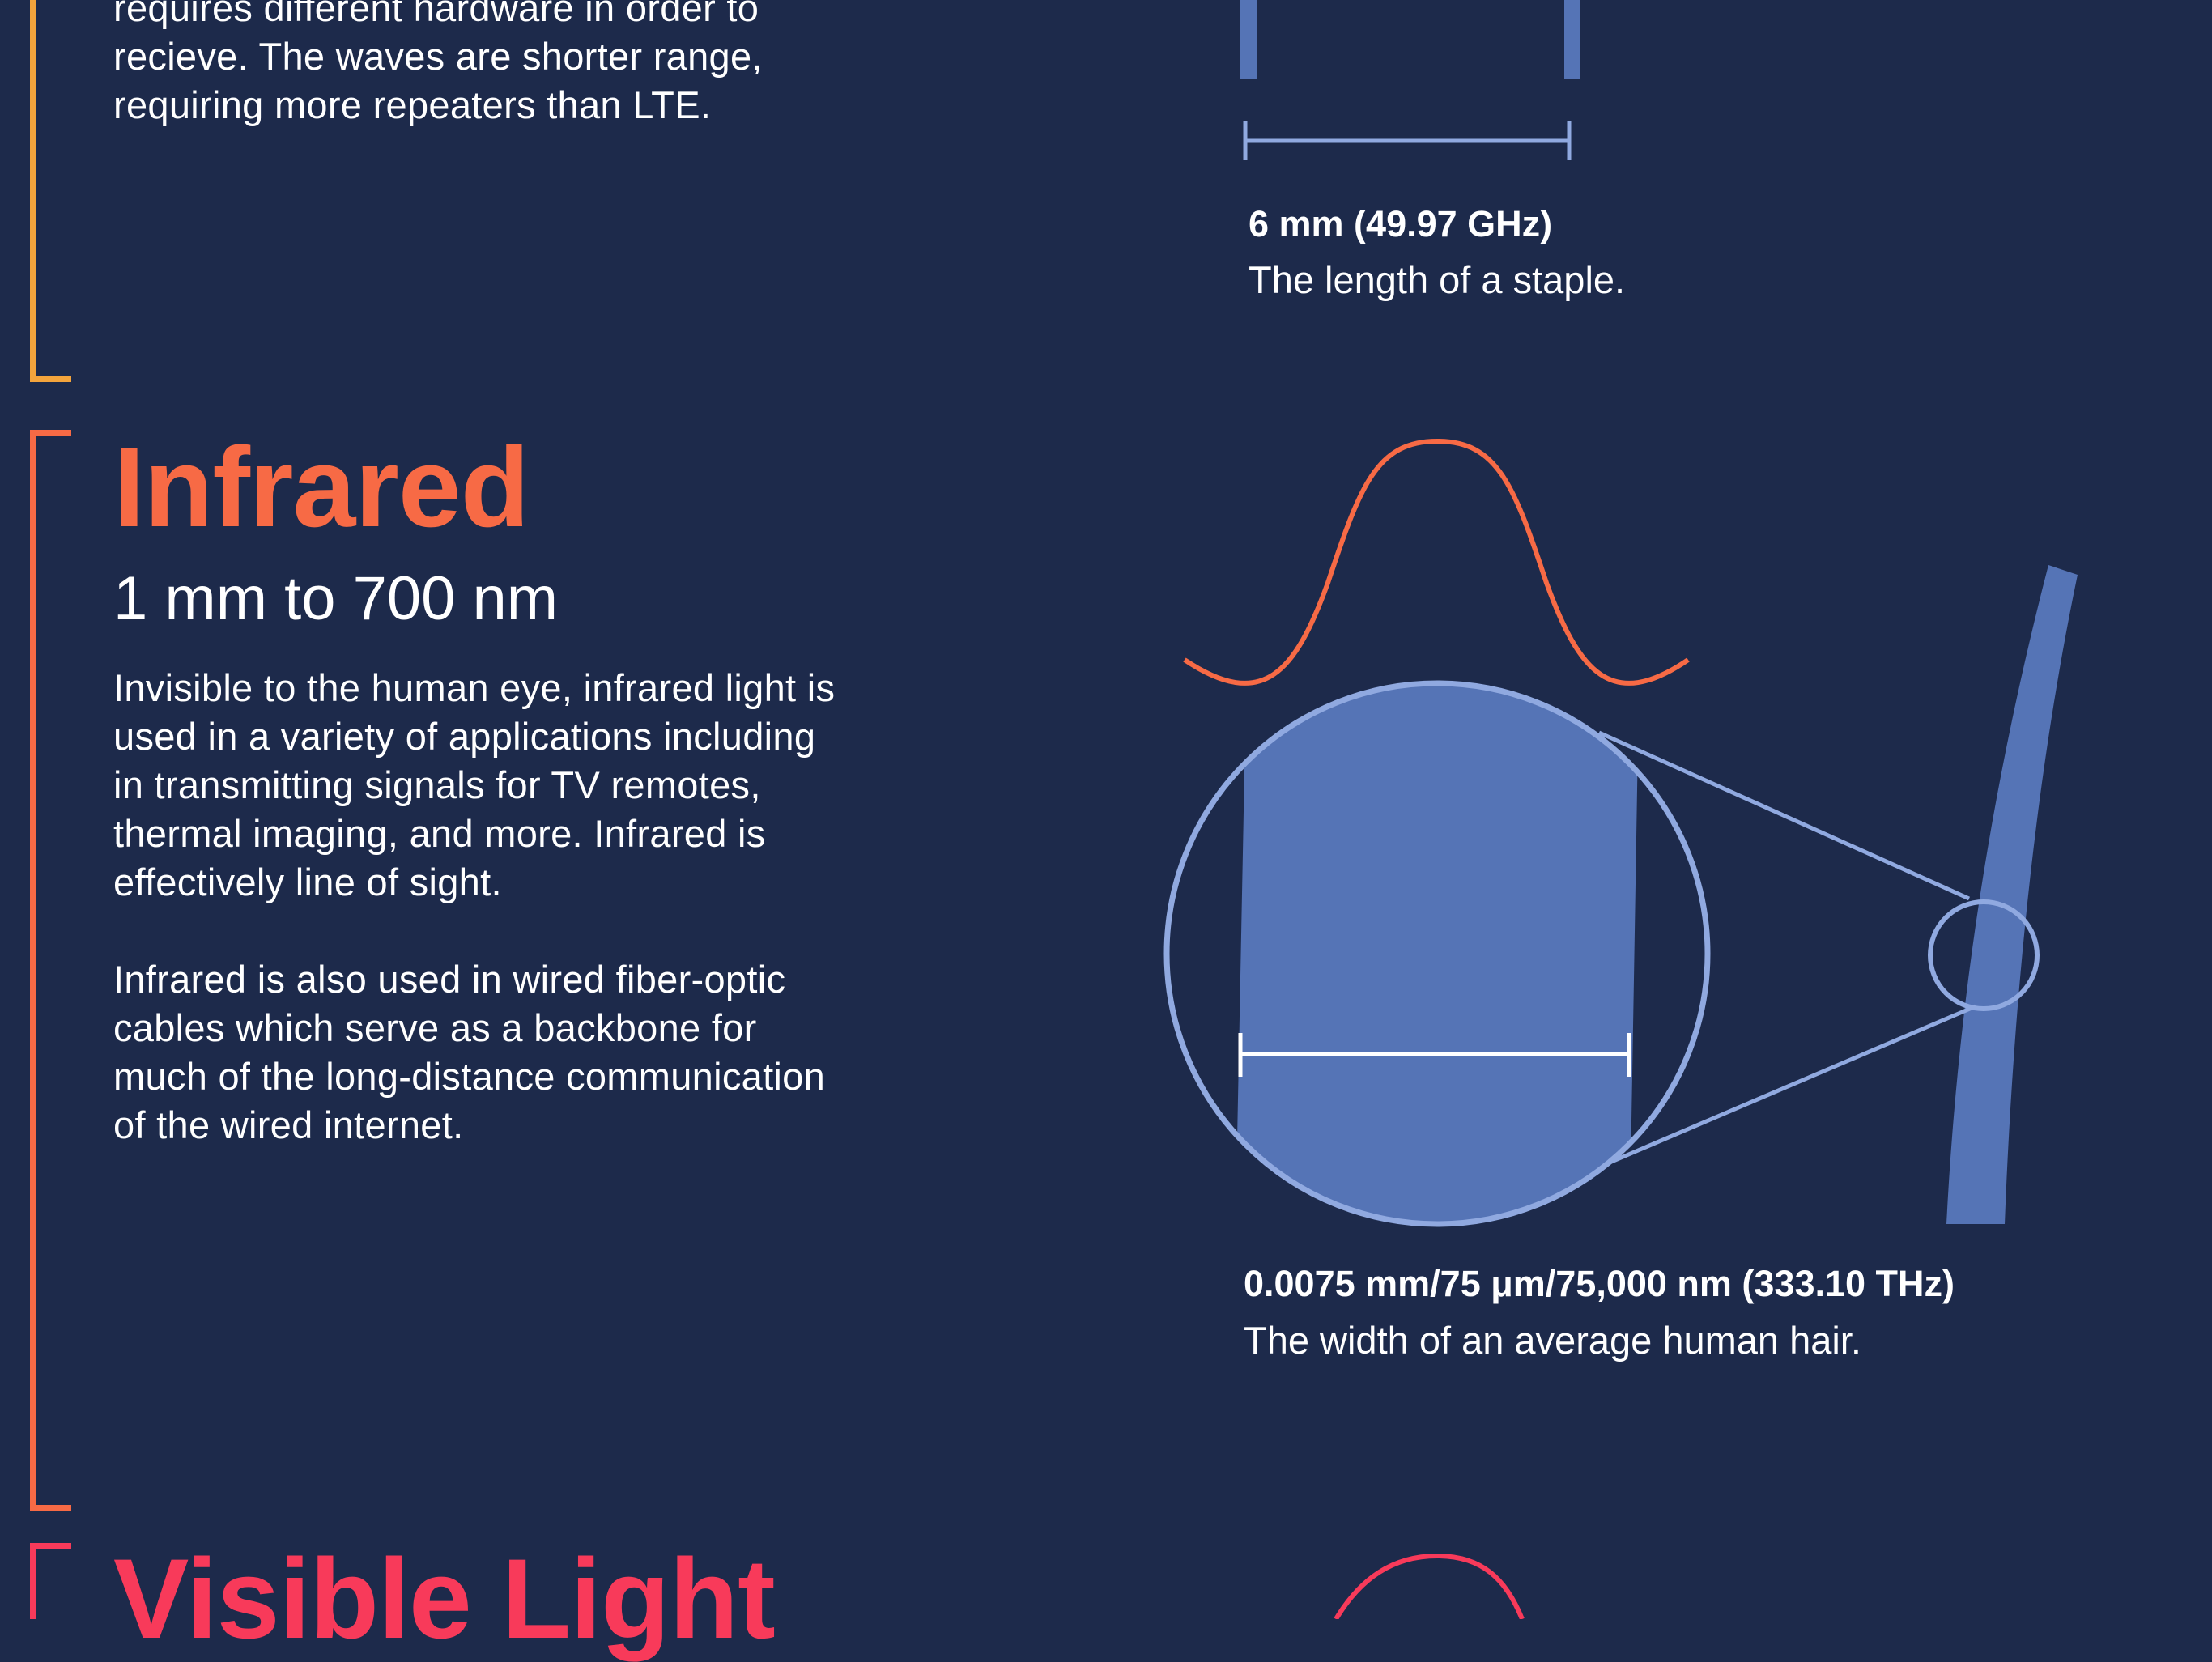 The width and height of the screenshot is (2212, 1662). What do you see at coordinates (1553, 1340) in the screenshot?
I see `hair-measure-caption: The width of an average human hair.` at bounding box center [1553, 1340].